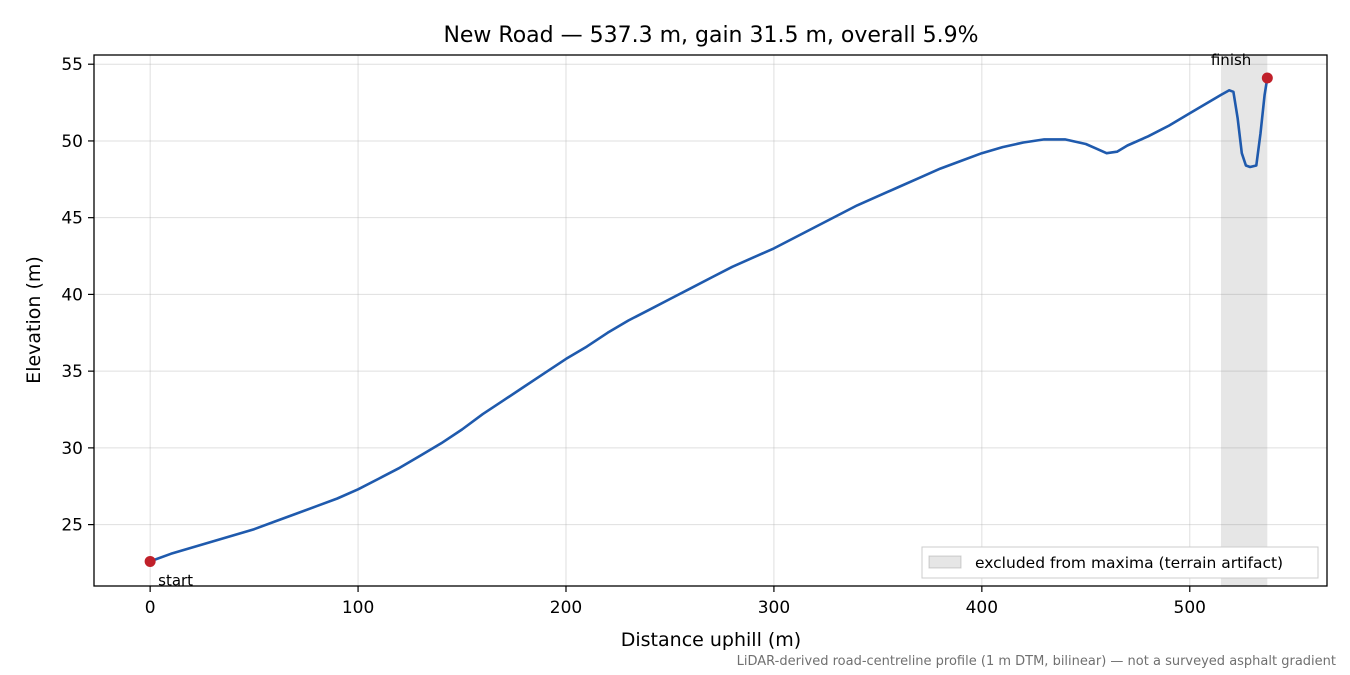 The image size is (1350, 675). What do you see at coordinates (945, 562) in the screenshot?
I see `legend-swatch` at bounding box center [945, 562].